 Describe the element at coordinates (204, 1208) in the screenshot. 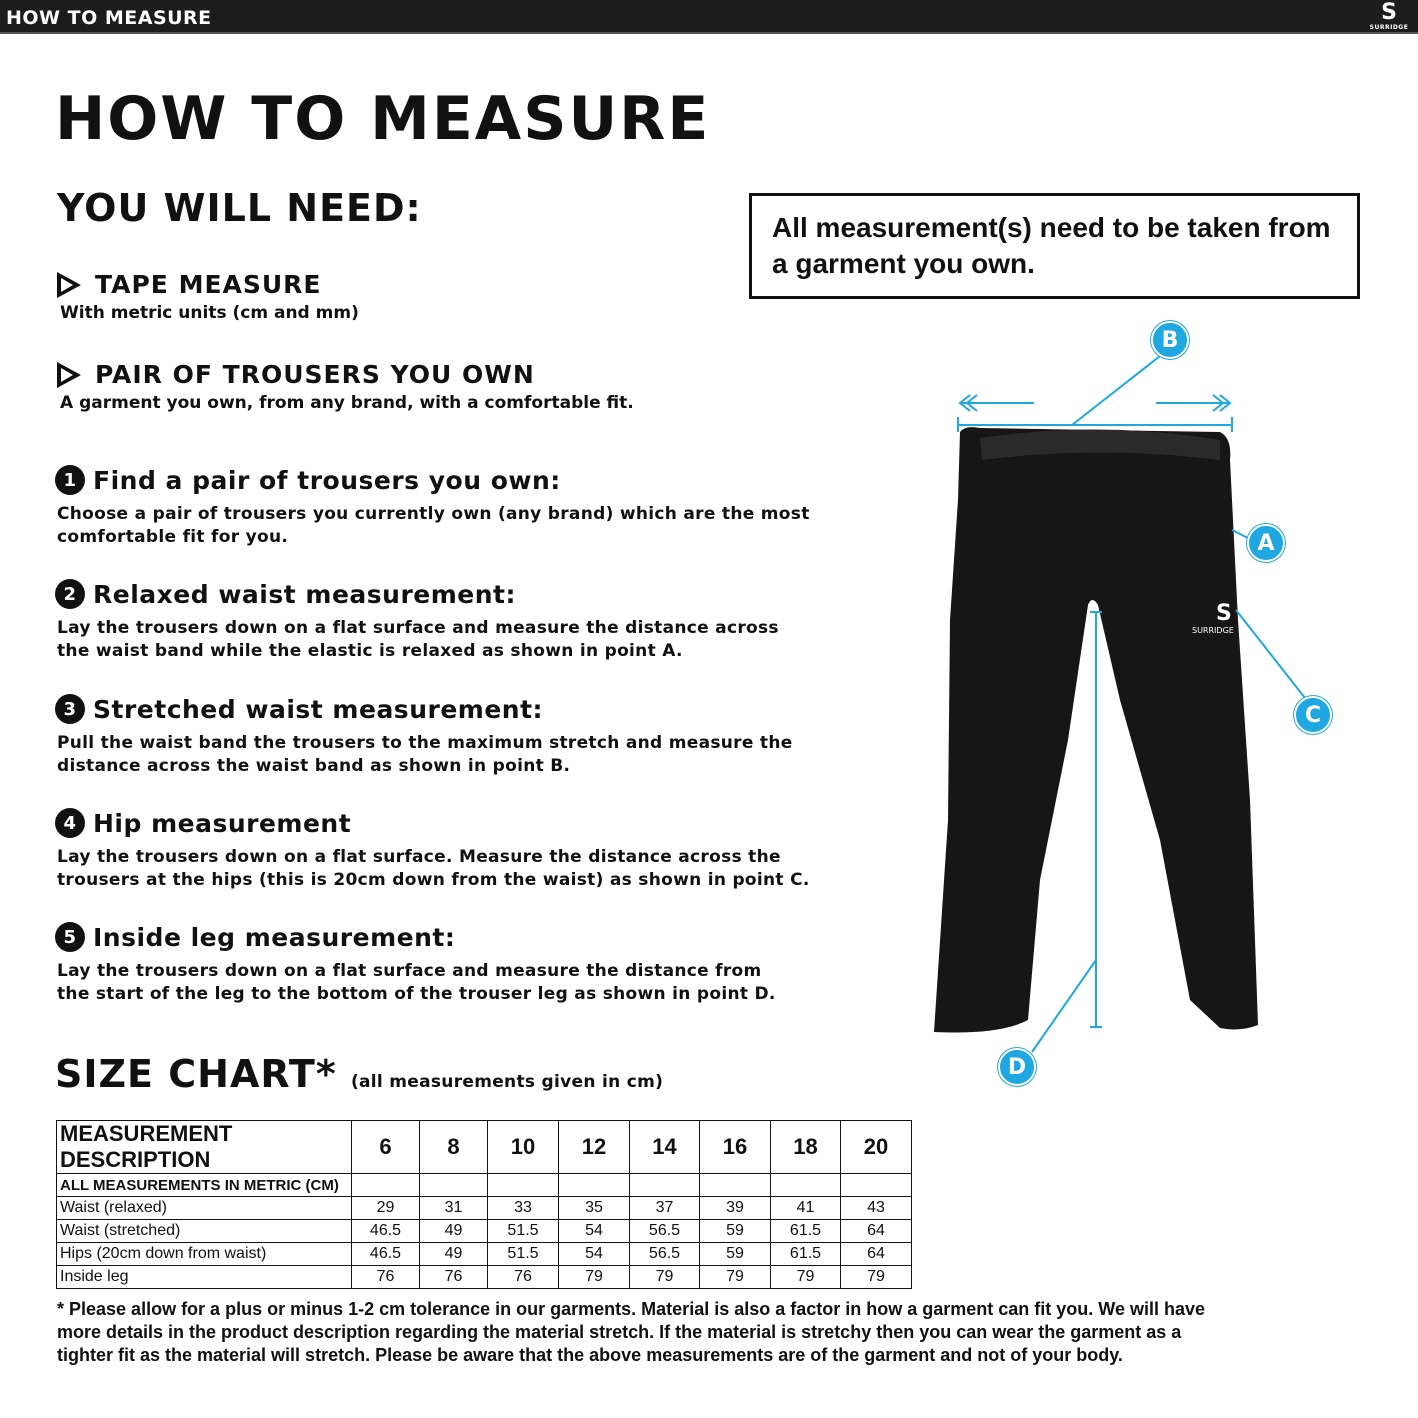

I see `row-label: Waist (relaxed)` at that location.